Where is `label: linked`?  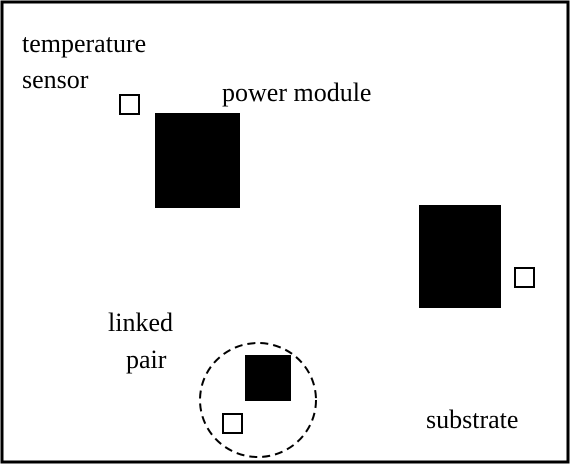 label: linked is located at coordinates (140, 322).